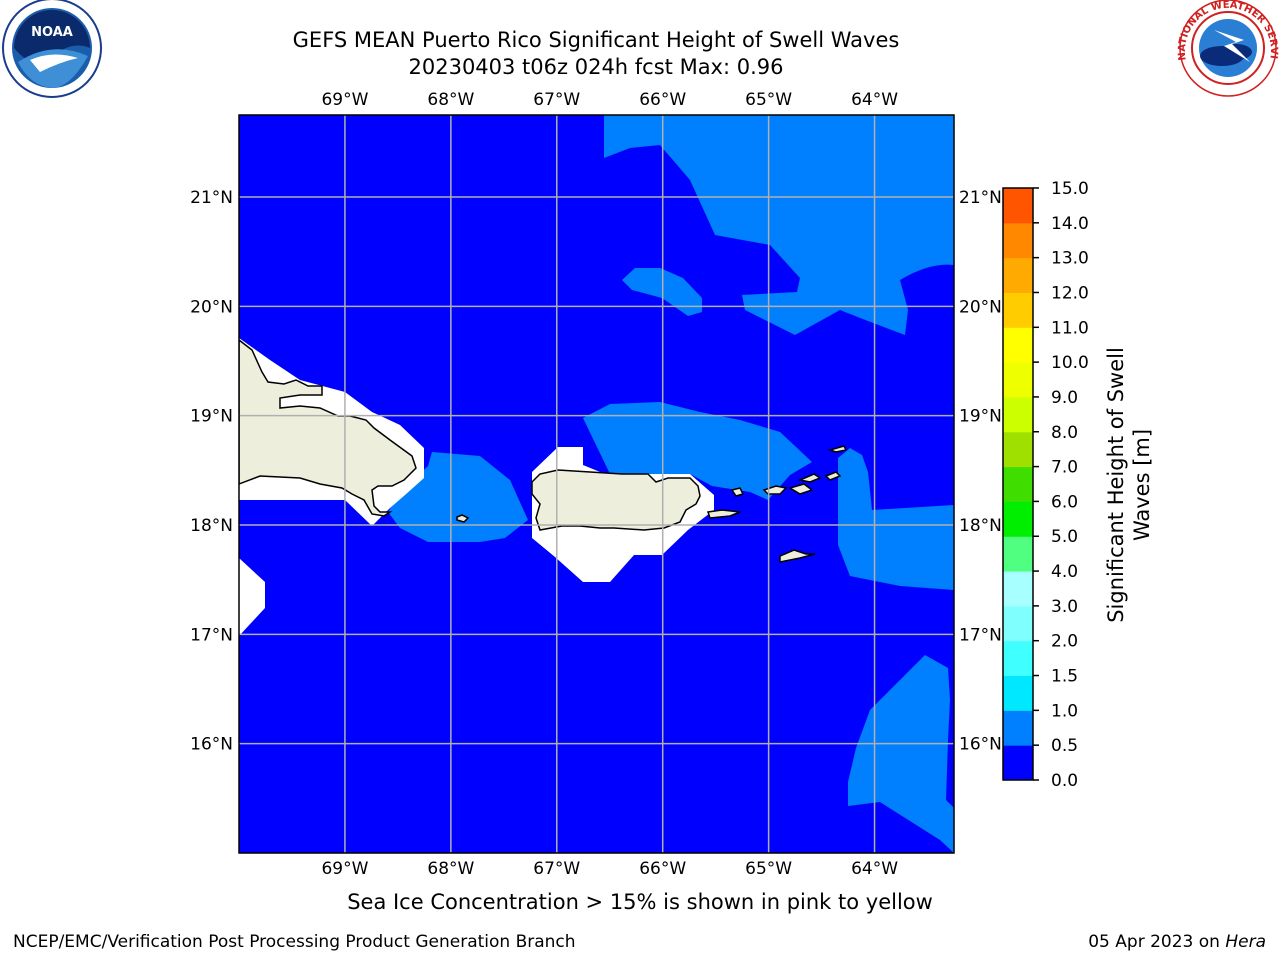  I want to click on lon-label-bottom: 64°W, so click(874, 869).